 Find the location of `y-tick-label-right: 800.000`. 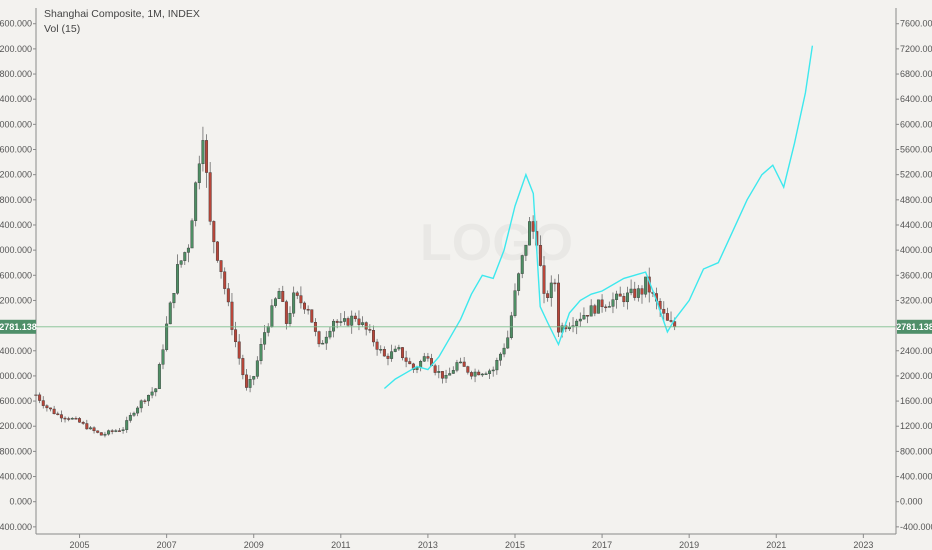

y-tick-label-right: 800.000 is located at coordinates (916, 451).